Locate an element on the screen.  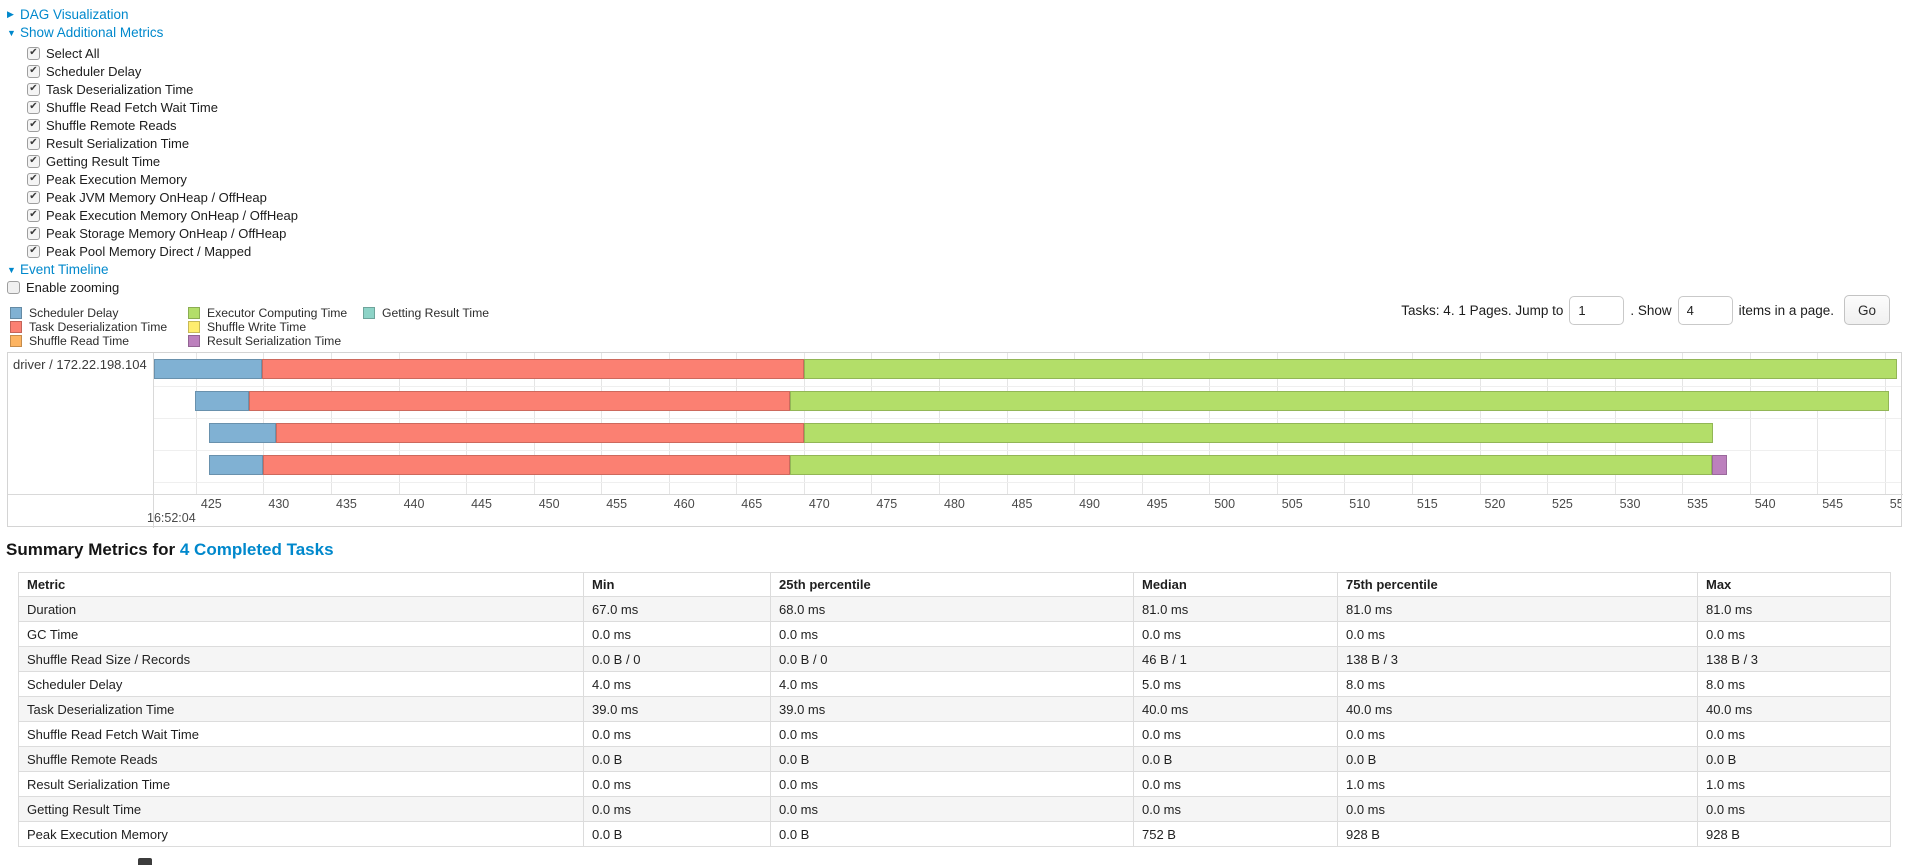
completed-tasks-link: 4 Completed Tasks is located at coordinates (256, 549).